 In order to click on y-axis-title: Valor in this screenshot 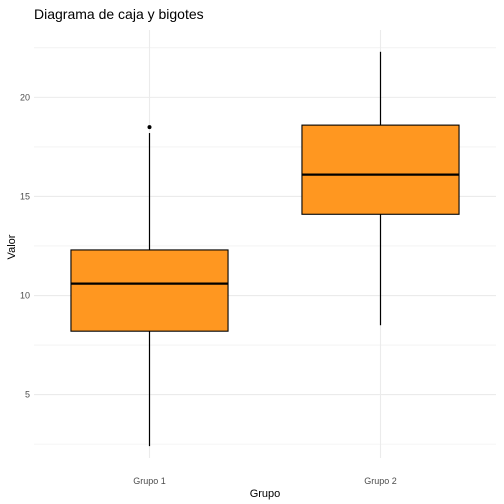, I will do `click(12, 246)`.